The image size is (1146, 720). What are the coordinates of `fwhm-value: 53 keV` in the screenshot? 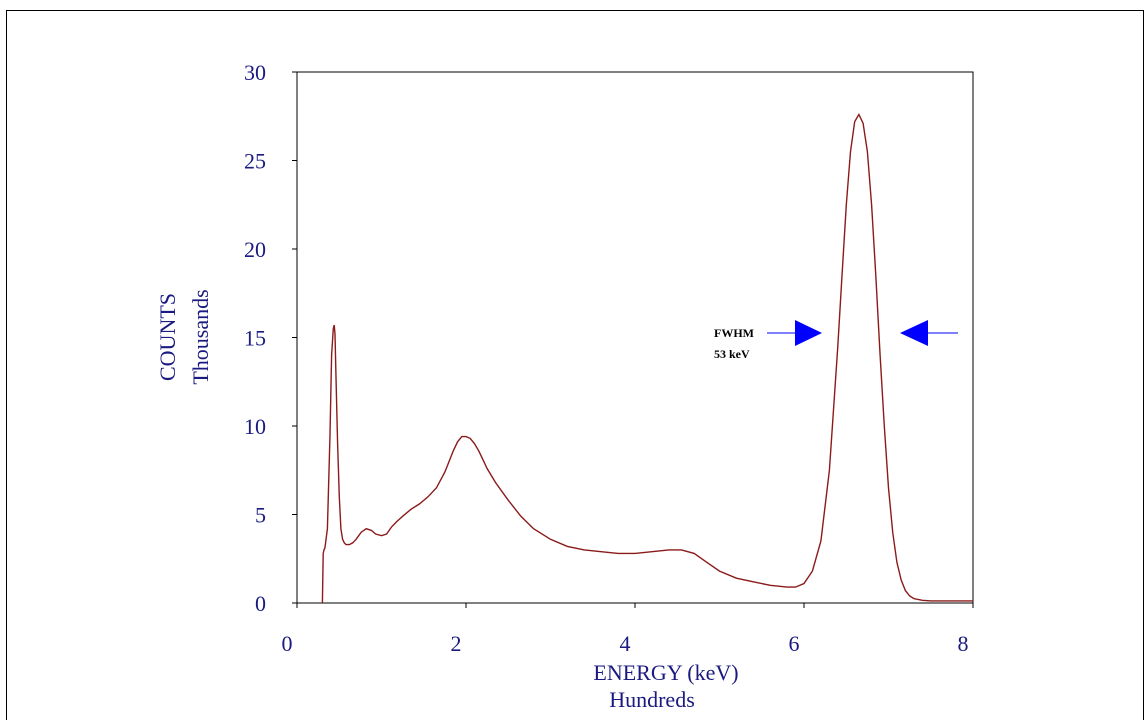 It's located at (732, 354).